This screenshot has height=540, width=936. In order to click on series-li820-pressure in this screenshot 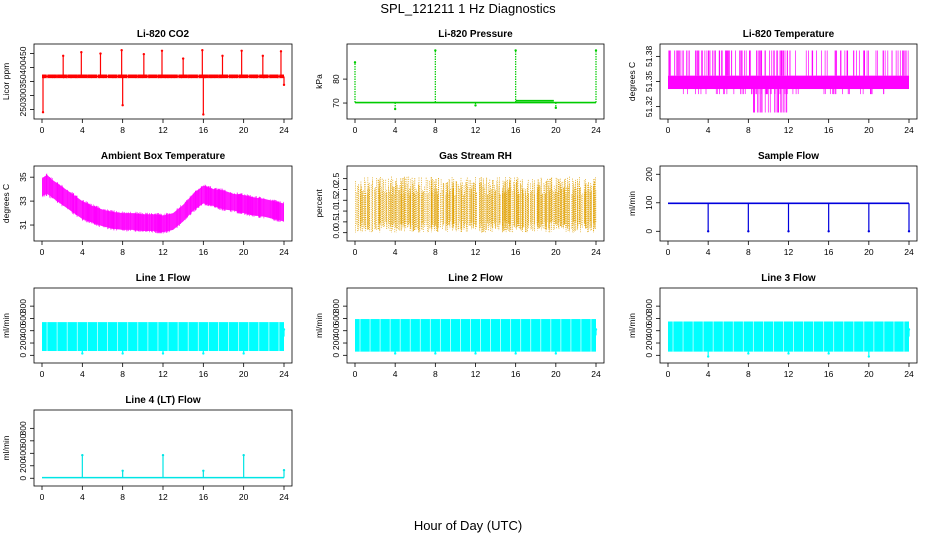, I will do `click(475, 80)`.